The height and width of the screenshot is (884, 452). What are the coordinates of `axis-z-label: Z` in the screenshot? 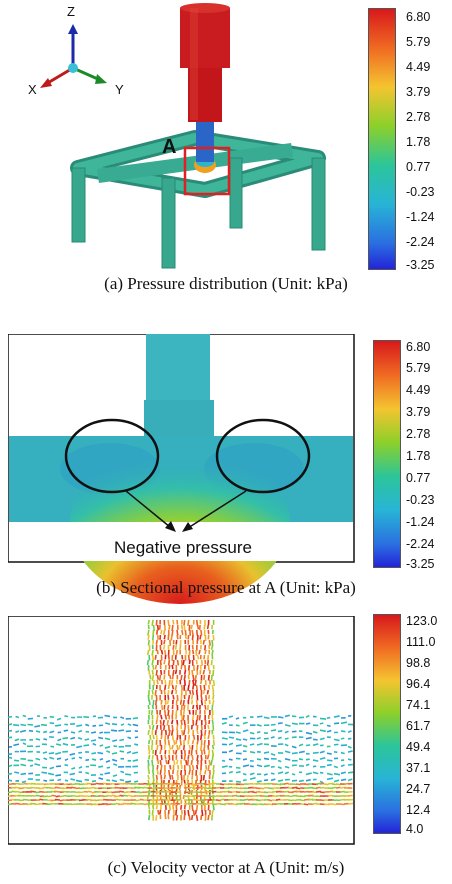 It's located at (71, 11).